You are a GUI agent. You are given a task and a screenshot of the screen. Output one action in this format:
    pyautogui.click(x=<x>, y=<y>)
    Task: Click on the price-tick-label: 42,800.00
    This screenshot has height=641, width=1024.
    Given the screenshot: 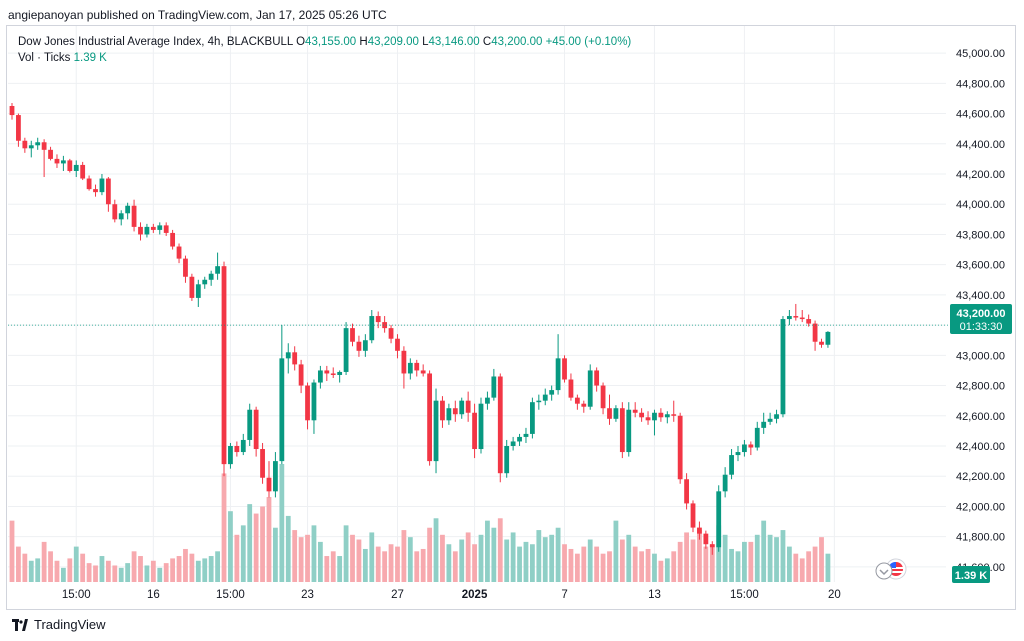 What is the action you would take?
    pyautogui.click(x=980, y=387)
    